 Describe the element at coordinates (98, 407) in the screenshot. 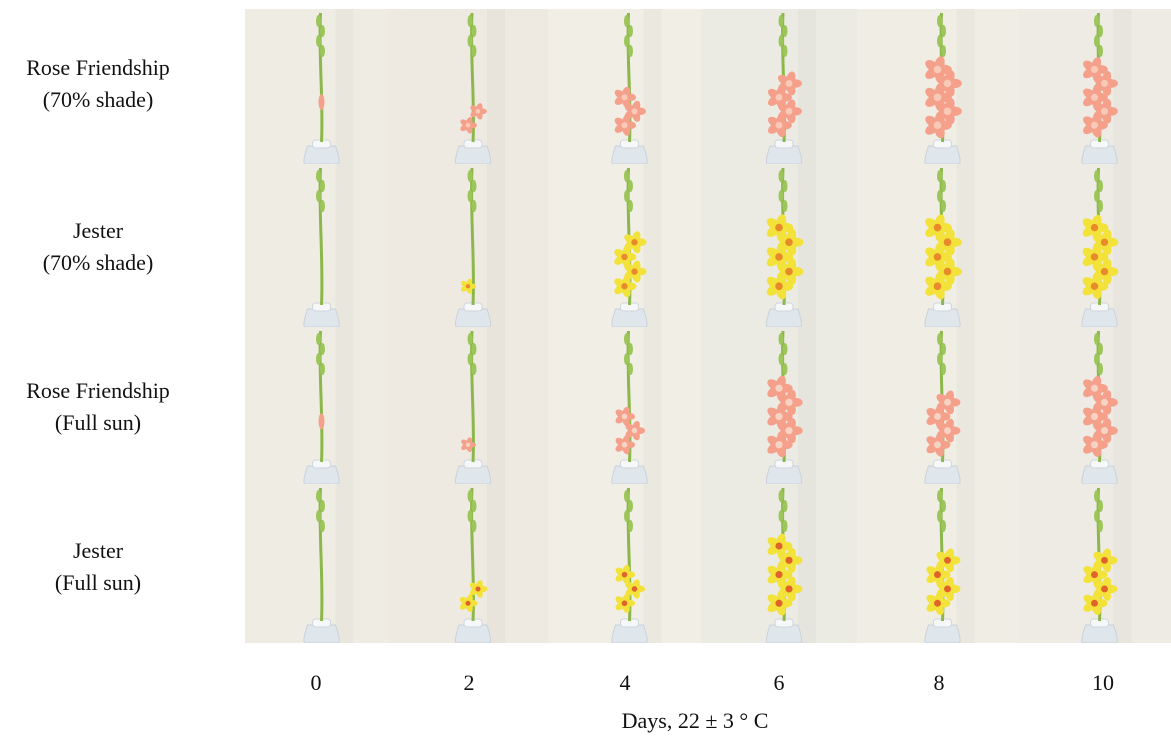

I see `row-label: Rose Friendship (Full sun)` at that location.